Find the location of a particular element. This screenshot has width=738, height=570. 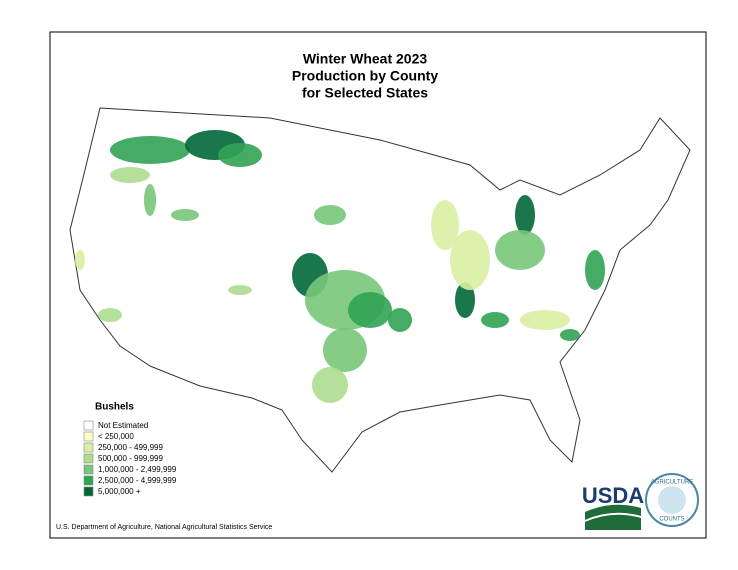

title-line: Winter Wheat 2023 is located at coordinates (365, 59).